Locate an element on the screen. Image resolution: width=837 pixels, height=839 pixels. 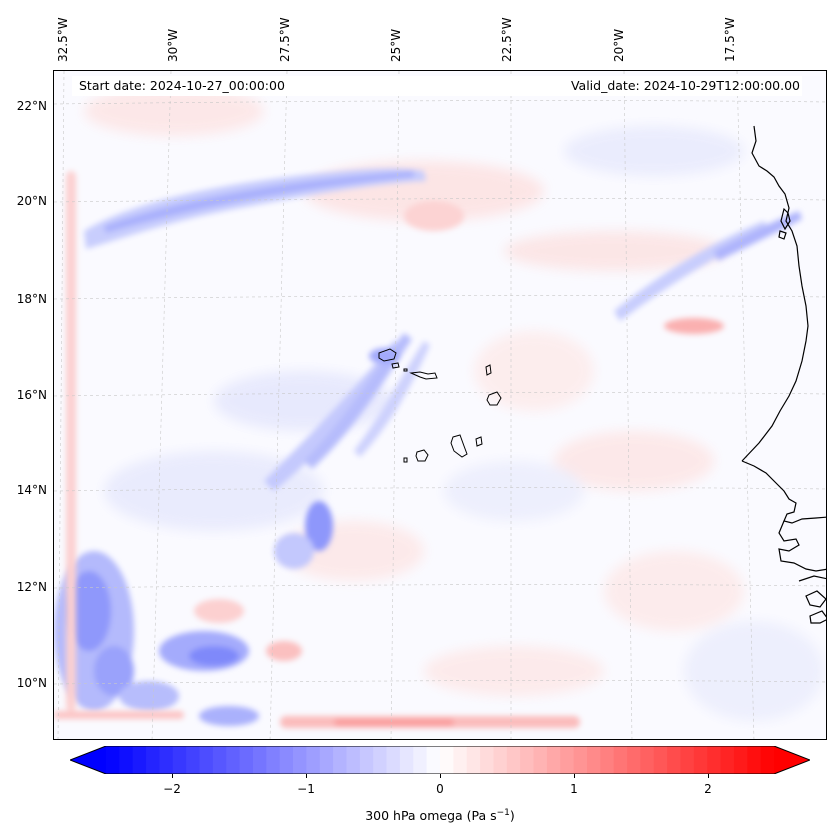
island-sao-vicente is located at coordinates (395, 365).